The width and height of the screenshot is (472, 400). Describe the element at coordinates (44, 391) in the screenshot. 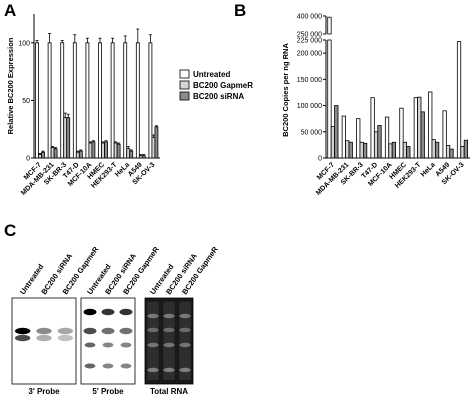

I see `blot-probe-label: 3' Probe` at that location.